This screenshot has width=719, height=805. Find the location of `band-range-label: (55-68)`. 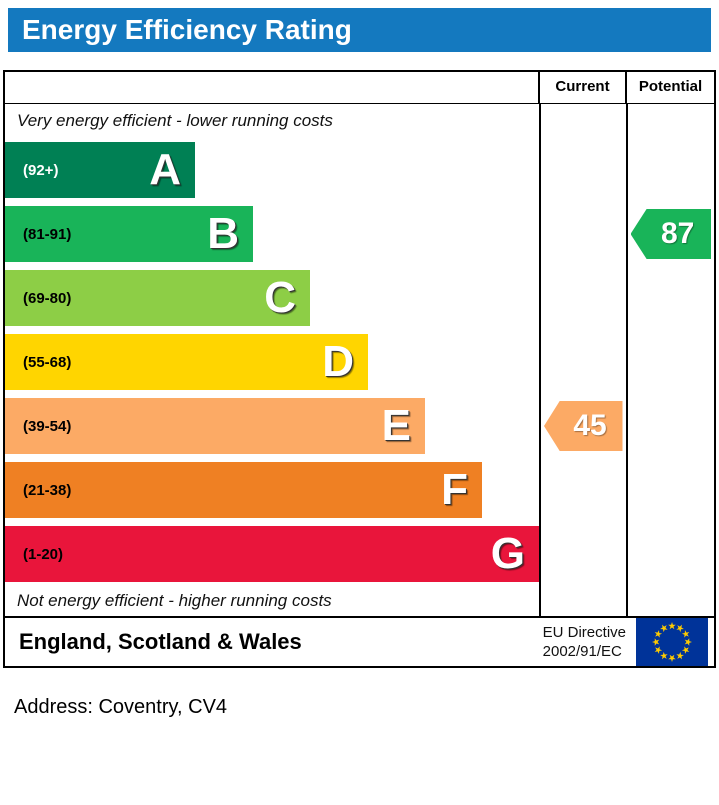

band-range-label: (55-68) is located at coordinates (47, 362).